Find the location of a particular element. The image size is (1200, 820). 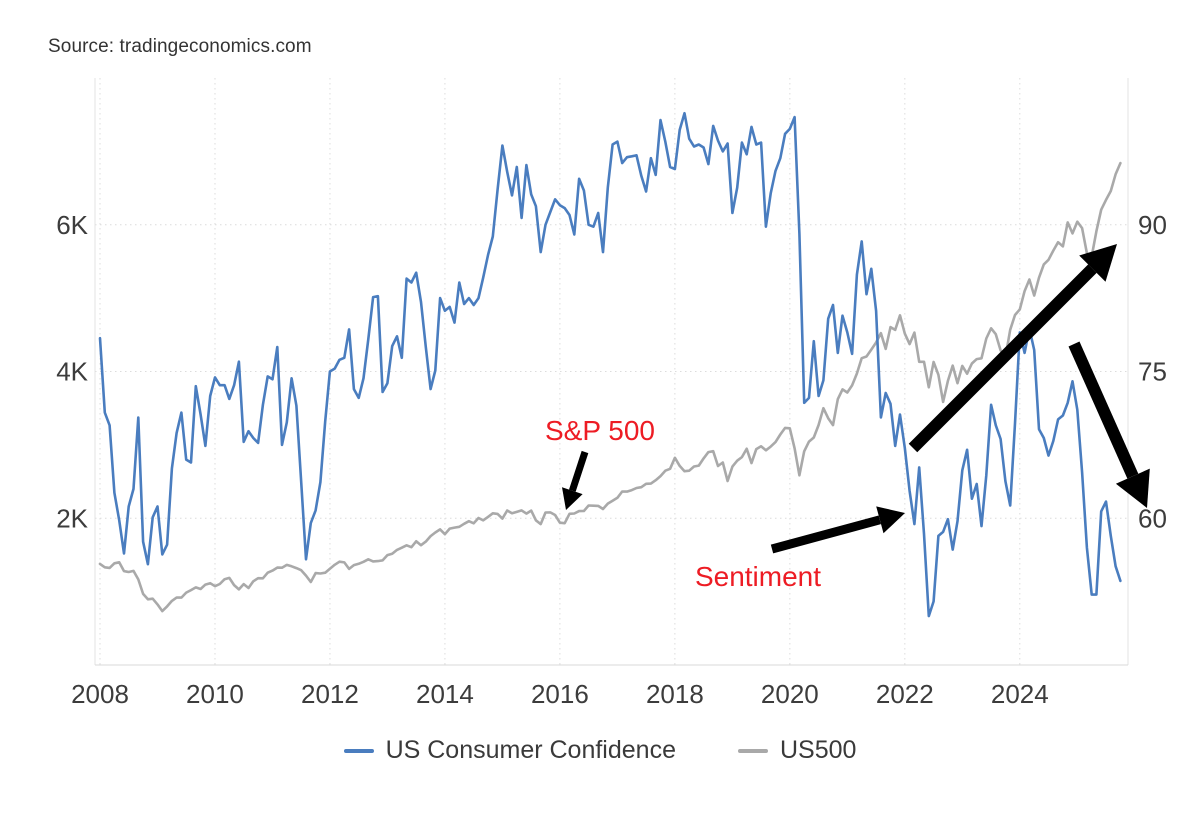

legend-item-consumer-confidence: US Consumer Confidence is located at coordinates (509, 750).